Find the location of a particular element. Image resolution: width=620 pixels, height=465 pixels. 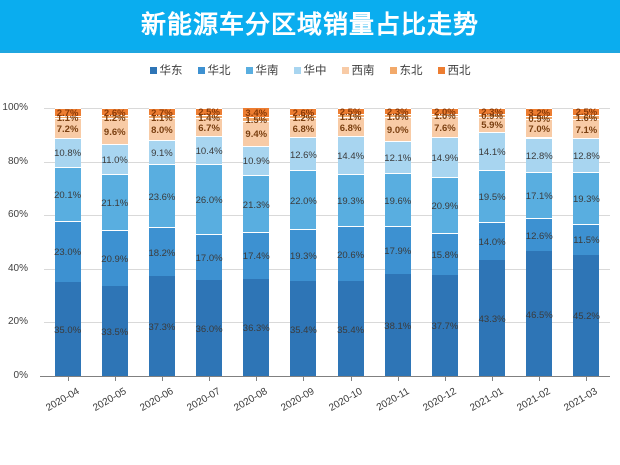

legend-item: 西南 is located at coordinates (358, 70).